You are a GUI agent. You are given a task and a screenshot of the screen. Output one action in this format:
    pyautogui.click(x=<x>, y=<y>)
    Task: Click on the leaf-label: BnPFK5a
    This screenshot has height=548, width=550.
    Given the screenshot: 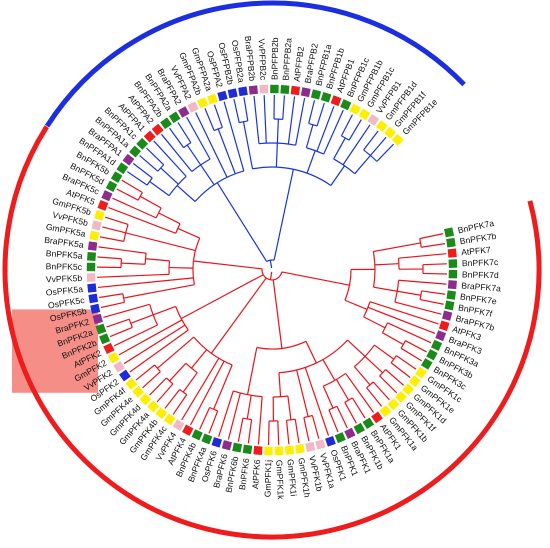 What is the action you would take?
    pyautogui.click(x=64, y=254)
    